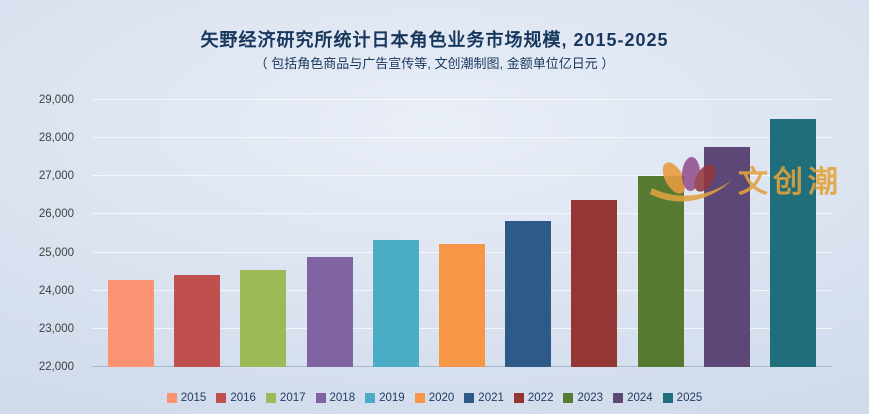 The width and height of the screenshot is (869, 414). I want to click on y-axis-label: 29,000, so click(56, 100).